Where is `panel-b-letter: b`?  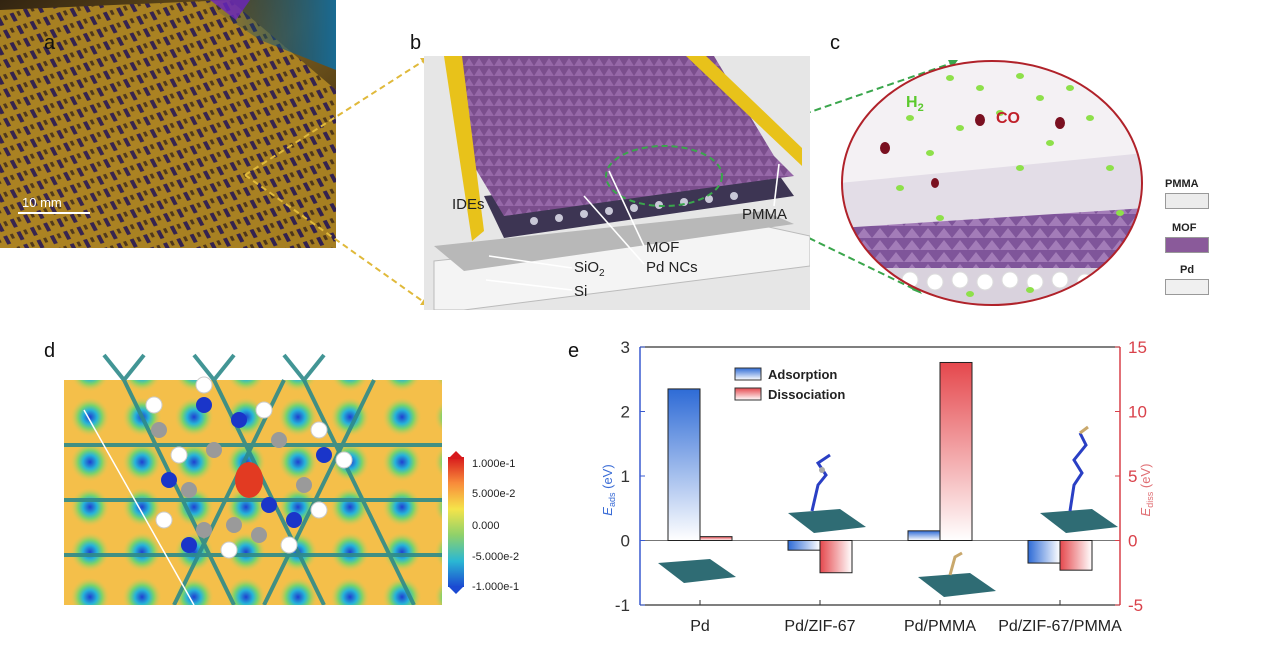 panel-b-letter: b is located at coordinates (416, 43).